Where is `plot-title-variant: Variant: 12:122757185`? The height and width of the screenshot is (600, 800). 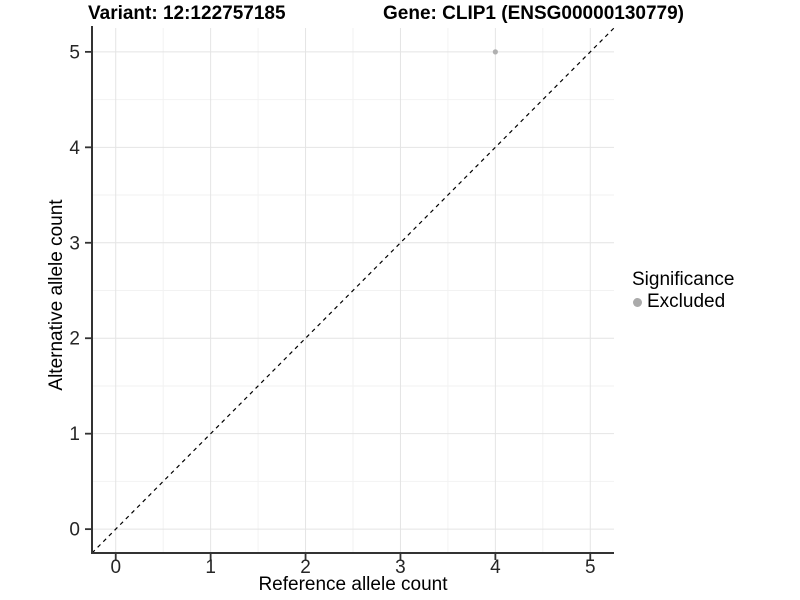 plot-title-variant: Variant: 12:122757185 is located at coordinates (187, 13).